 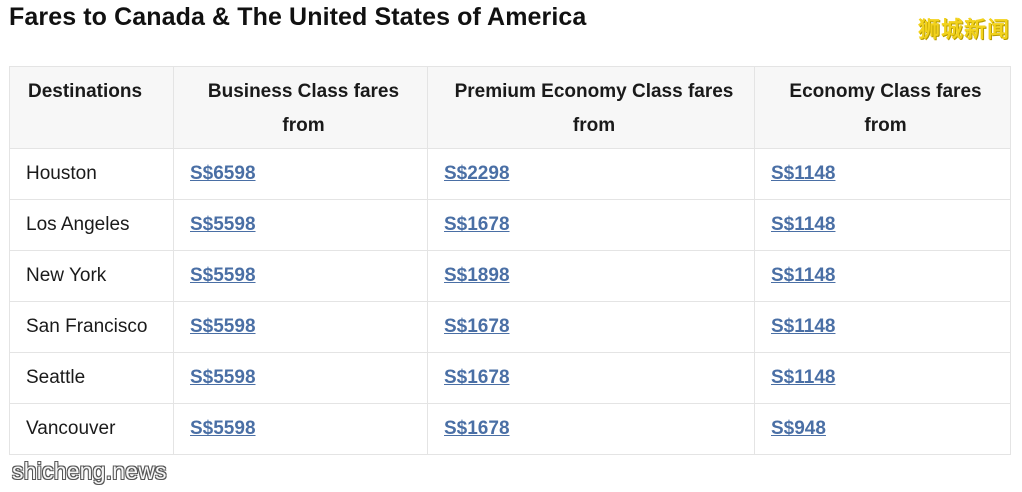 What do you see at coordinates (91, 327) in the screenshot?
I see `destination-cell: San Francisco` at bounding box center [91, 327].